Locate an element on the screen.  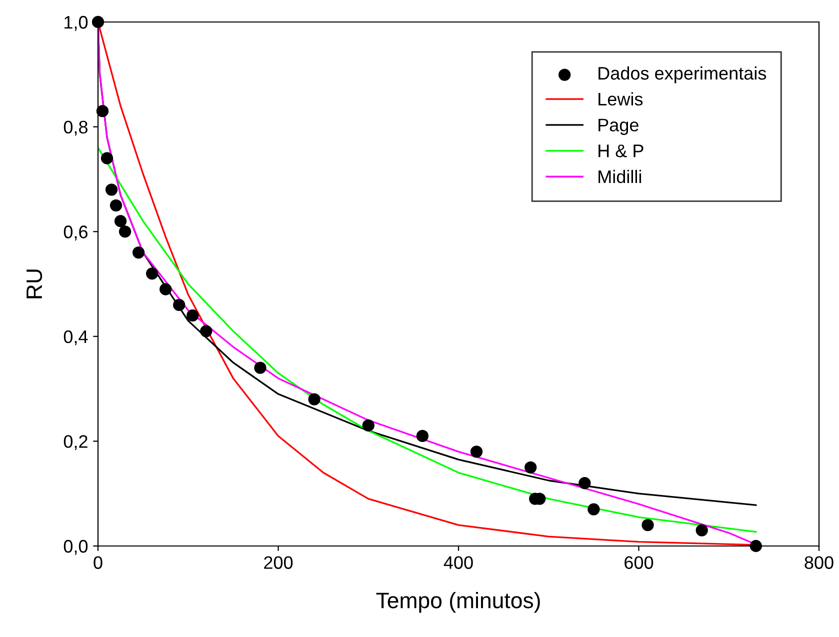
x-axis-title: Tempo (minutos) is located at coordinates (458, 602).